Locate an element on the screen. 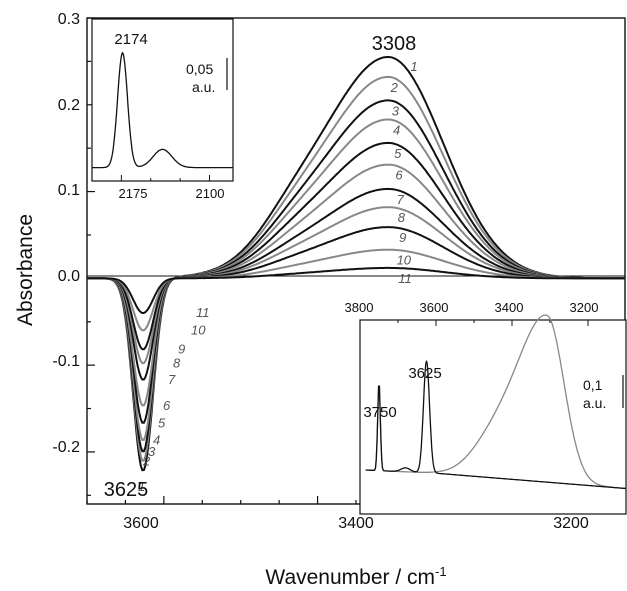  inset-oh-x-tick-3800: 3800 is located at coordinates (359, 307).